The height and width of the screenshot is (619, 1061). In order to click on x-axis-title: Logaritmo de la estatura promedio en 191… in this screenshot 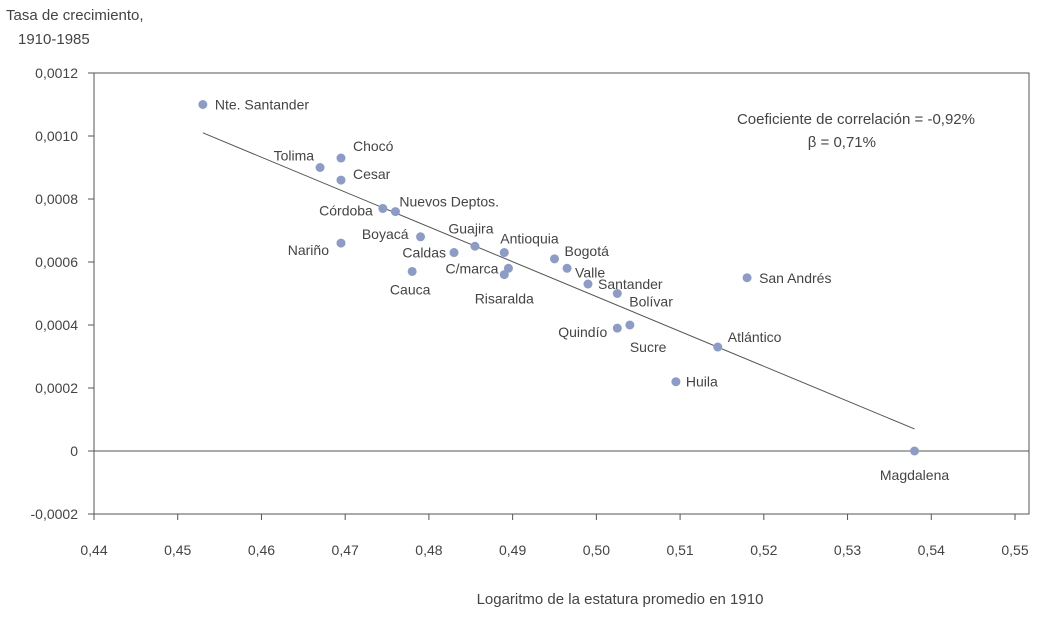, I will do `click(620, 599)`.